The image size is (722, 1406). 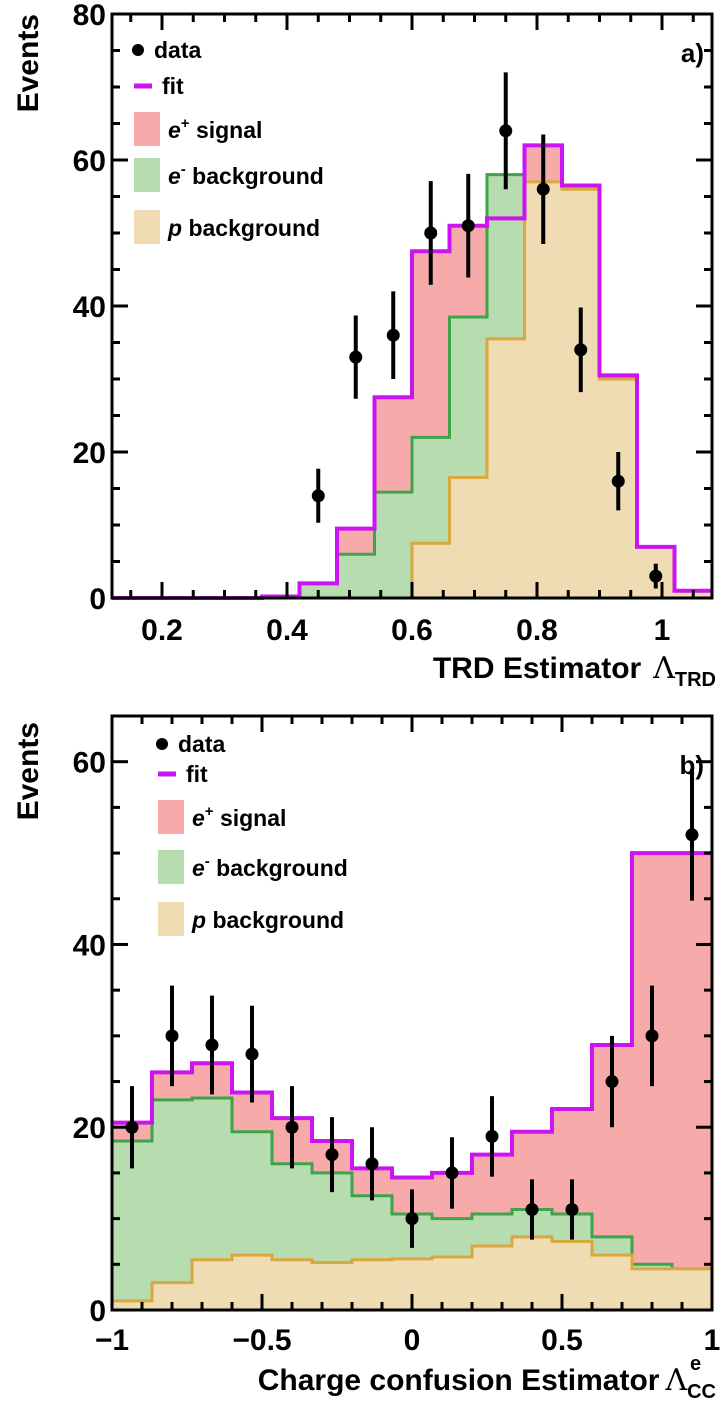 I want to click on y-tick-label: 60, so click(x=89, y=763).